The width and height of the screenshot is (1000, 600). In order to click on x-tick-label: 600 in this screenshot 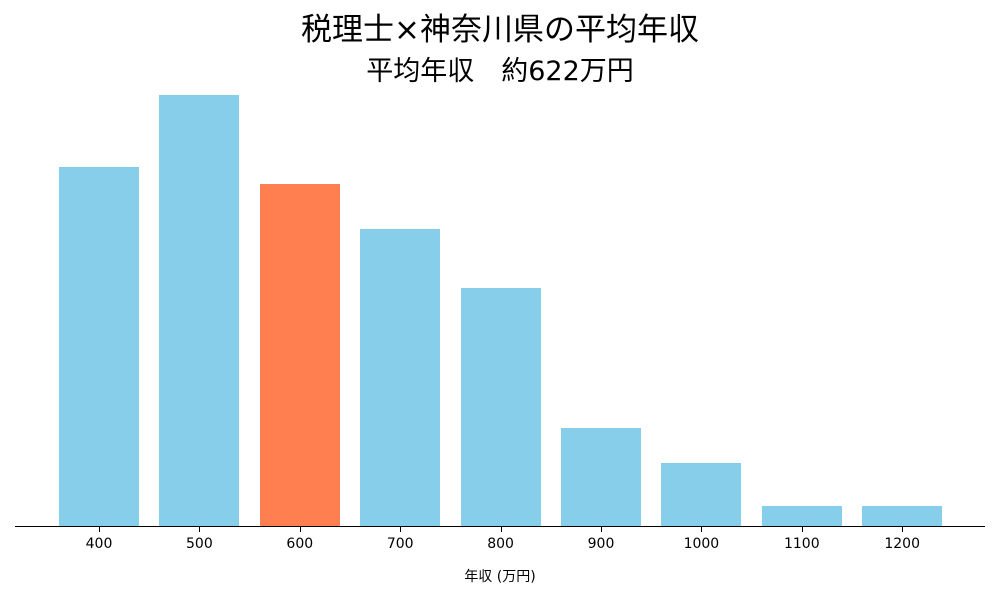, I will do `click(300, 544)`.